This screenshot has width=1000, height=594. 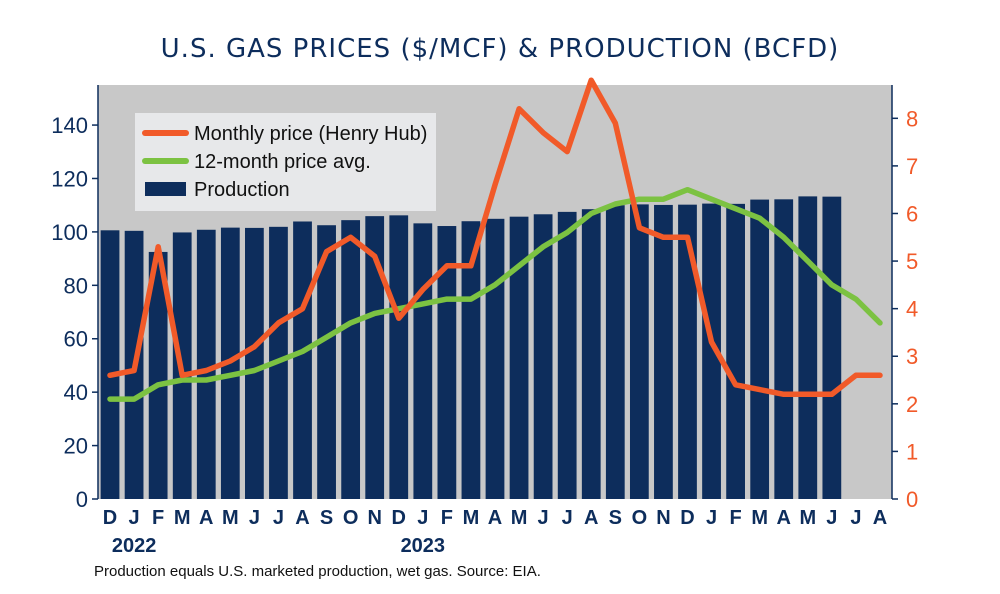 I want to click on left-tick-label: 40, so click(x=76, y=392).